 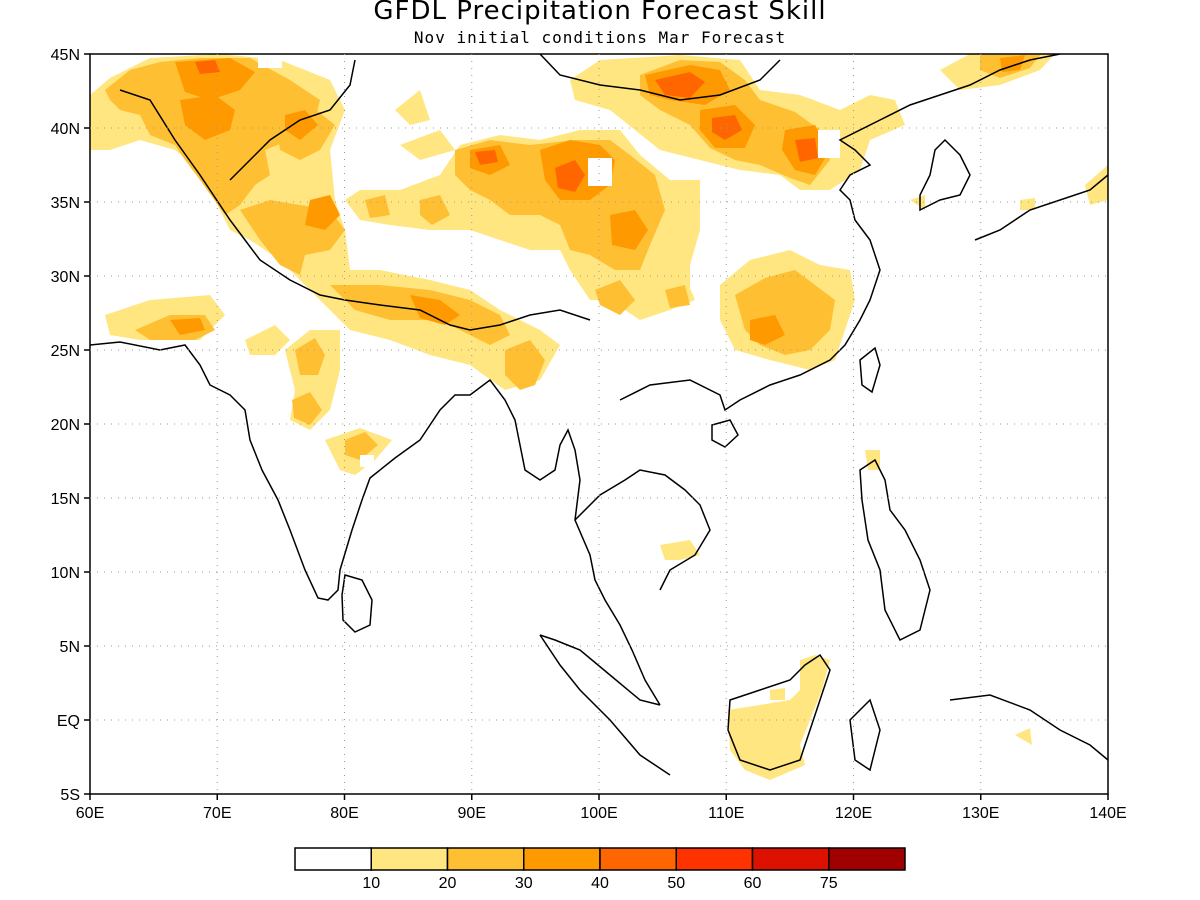 What do you see at coordinates (448, 883) in the screenshot?
I see `colorbar-label: 20` at bounding box center [448, 883].